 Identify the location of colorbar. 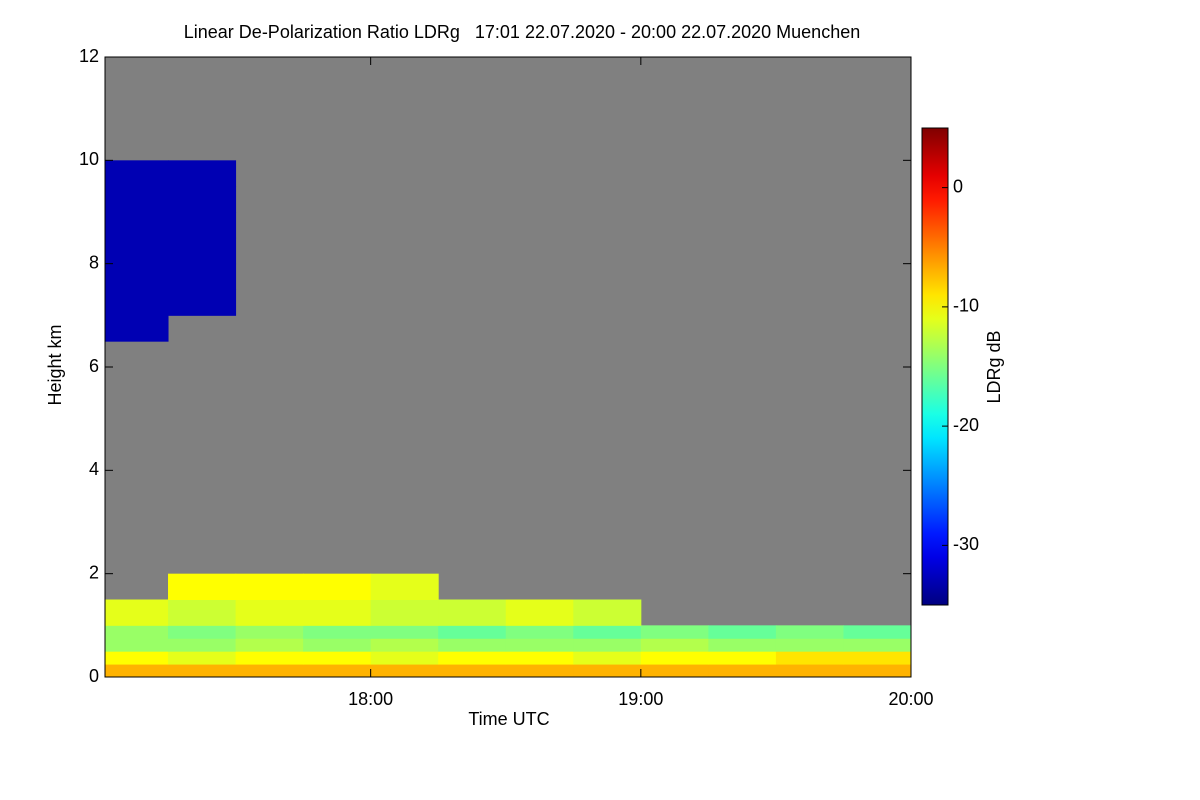
(935, 366).